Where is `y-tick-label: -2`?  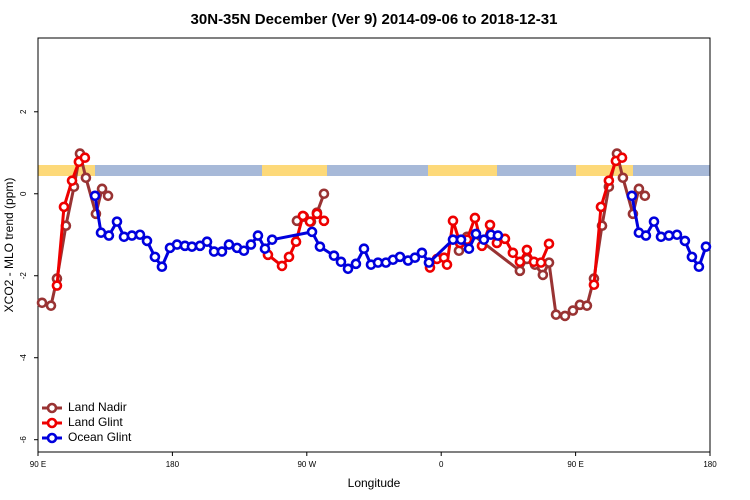
y-tick-label: -2 is located at coordinates (23, 276).